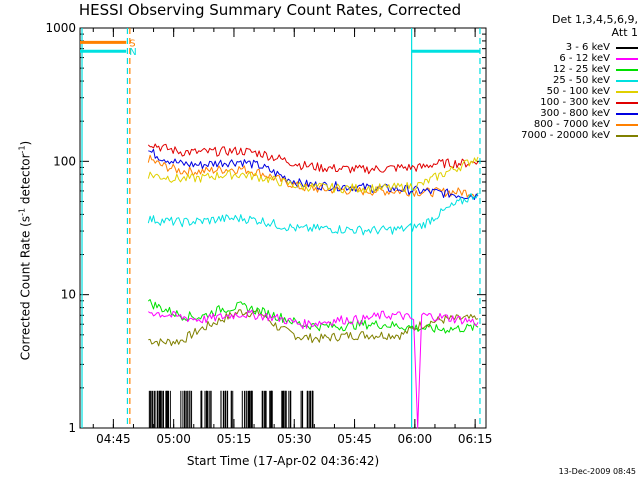  I want to click on y-axis-label-part: Corrected Count Rate (s, so click(25, 288).